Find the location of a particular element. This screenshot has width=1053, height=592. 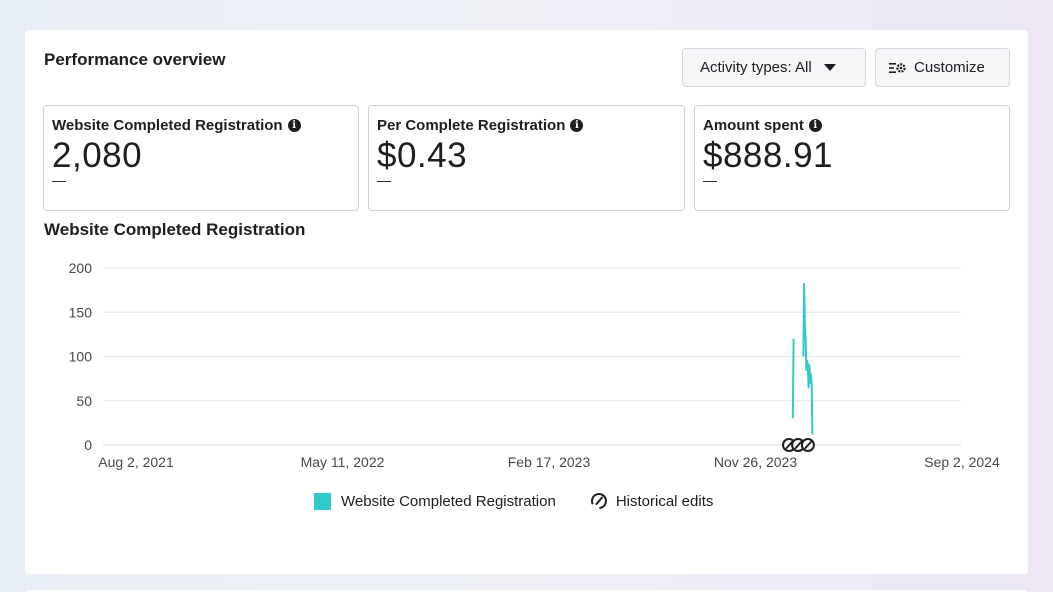

activity-types-dropdown: Activity types: All is located at coordinates (774, 67).